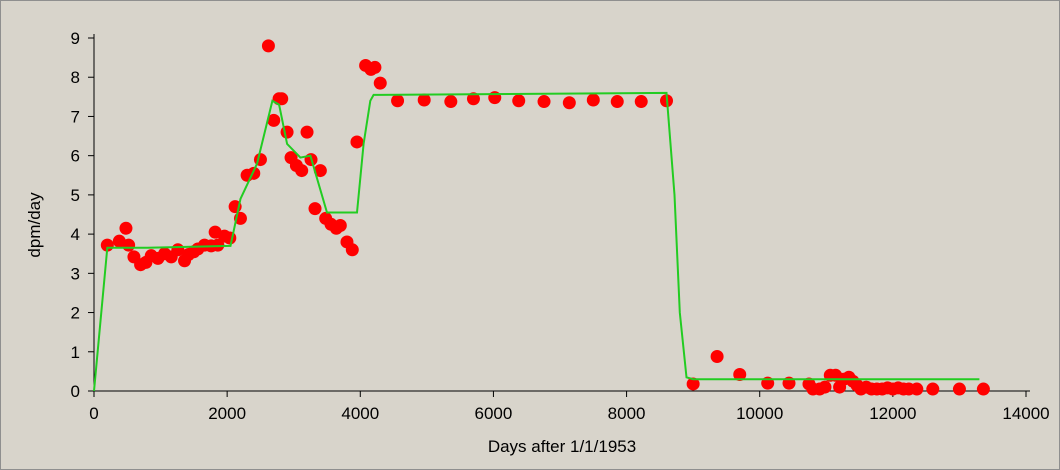 The height and width of the screenshot is (470, 1060). What do you see at coordinates (227, 413) in the screenshot?
I see `x-tick-label: 2000` at bounding box center [227, 413].